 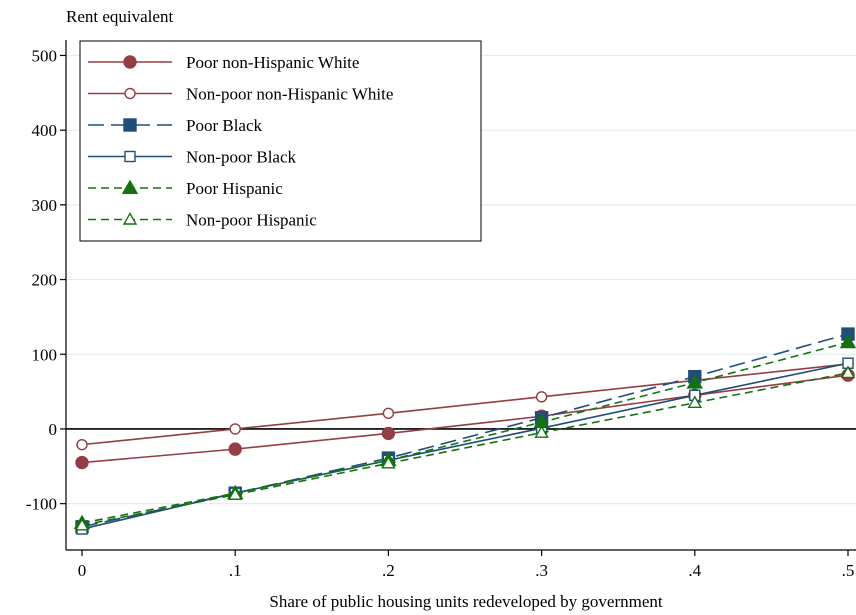 I want to click on y-tick-label: 300, so click(x=45, y=205).